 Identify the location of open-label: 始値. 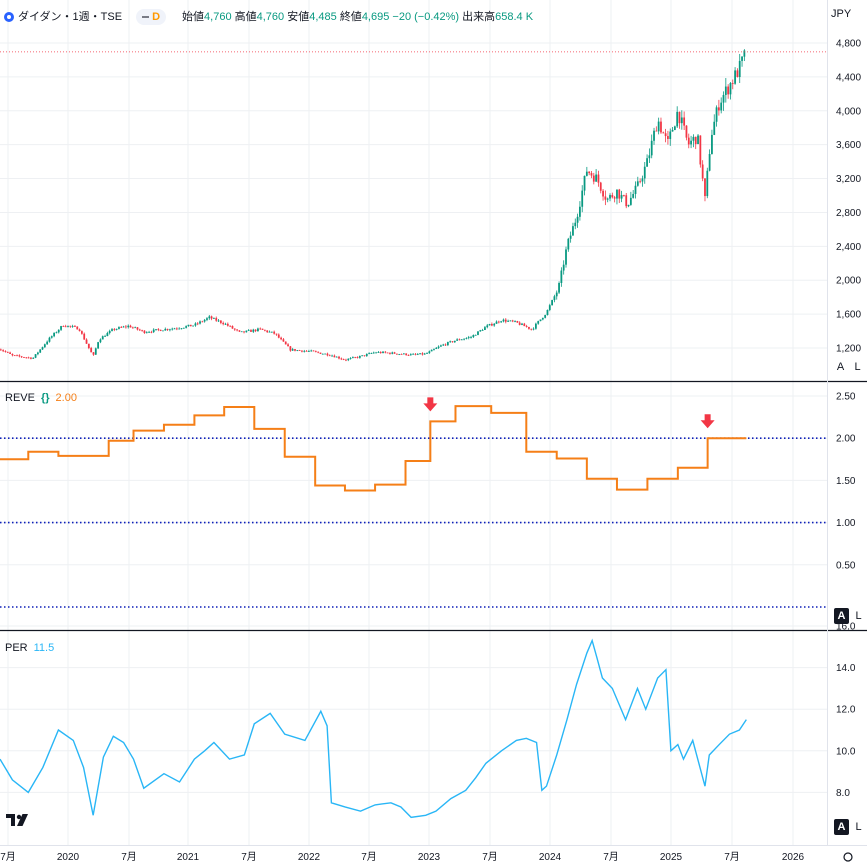
(193, 17).